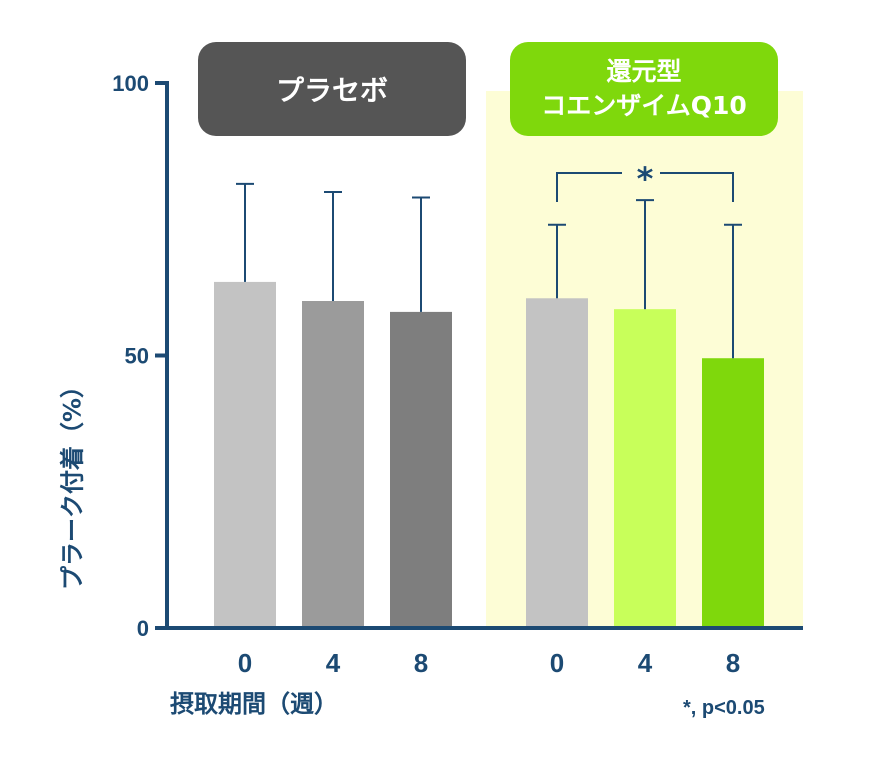 This screenshot has width=872, height=768. What do you see at coordinates (137, 356) in the screenshot?
I see `y-tick-label-50: 50` at bounding box center [137, 356].